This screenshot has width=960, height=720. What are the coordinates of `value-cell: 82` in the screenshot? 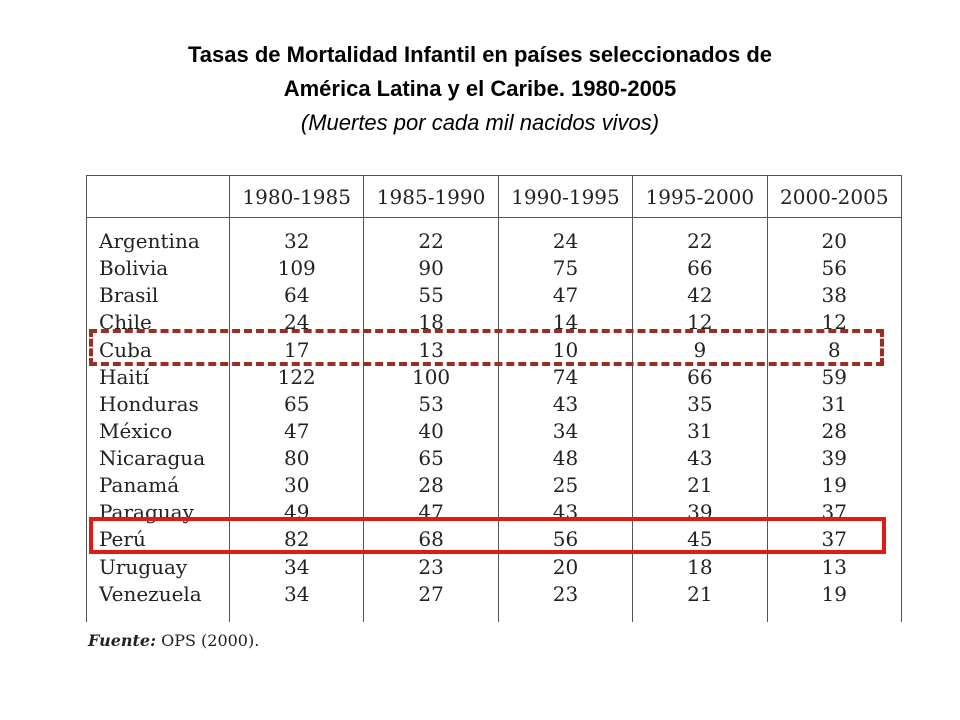 It's located at (296, 540).